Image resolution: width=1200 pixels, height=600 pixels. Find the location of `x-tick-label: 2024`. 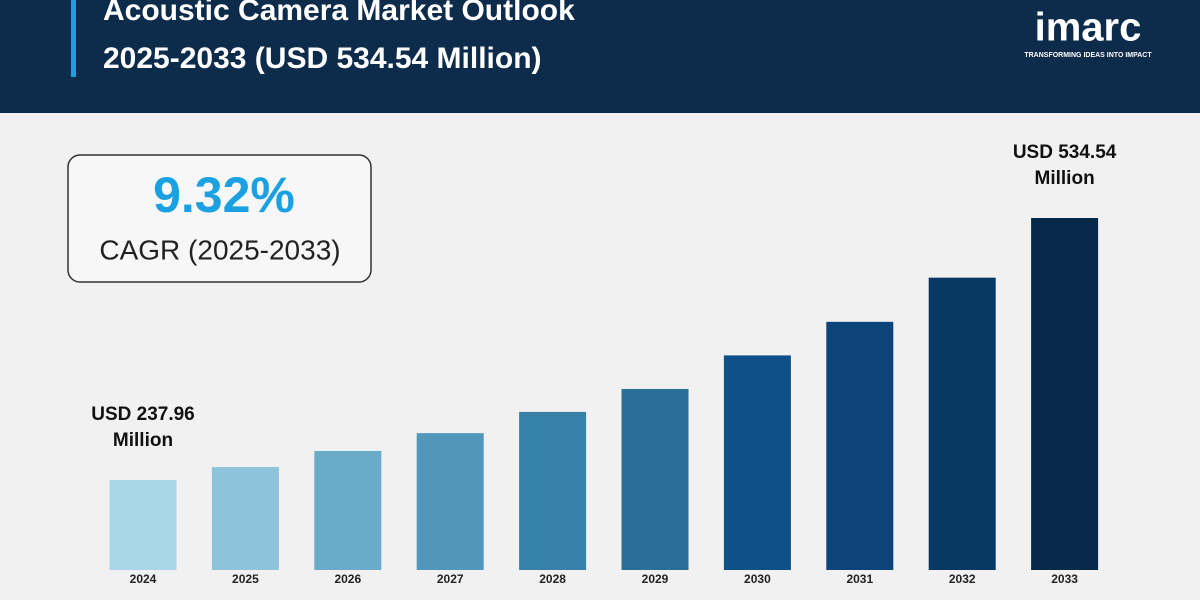

x-tick-label: 2024 is located at coordinates (143, 579).